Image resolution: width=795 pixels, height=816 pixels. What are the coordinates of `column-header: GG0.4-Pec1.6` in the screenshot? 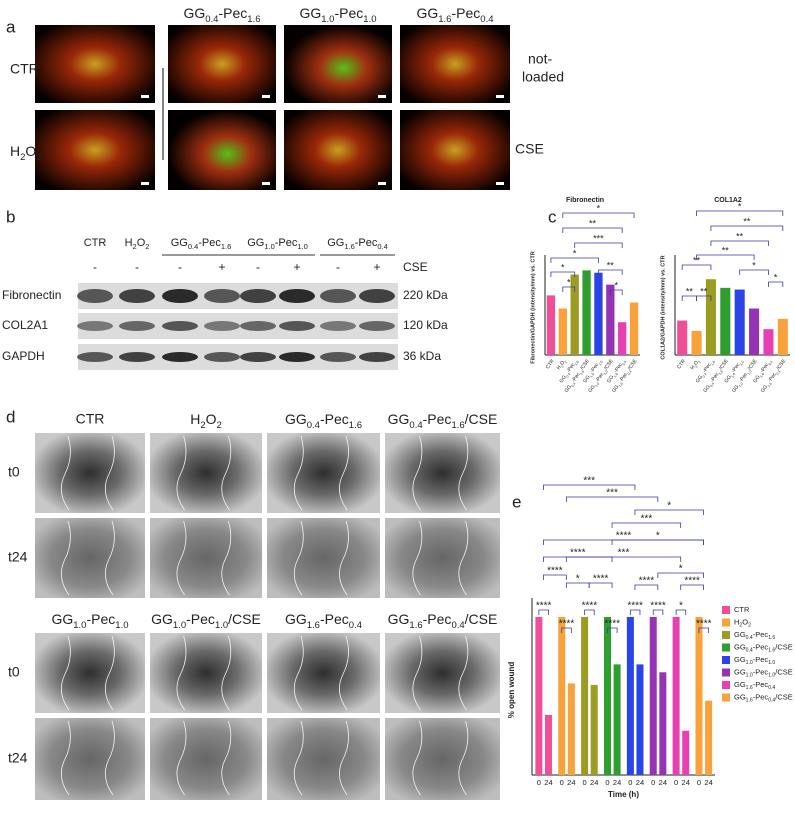 It's located at (221, 15).